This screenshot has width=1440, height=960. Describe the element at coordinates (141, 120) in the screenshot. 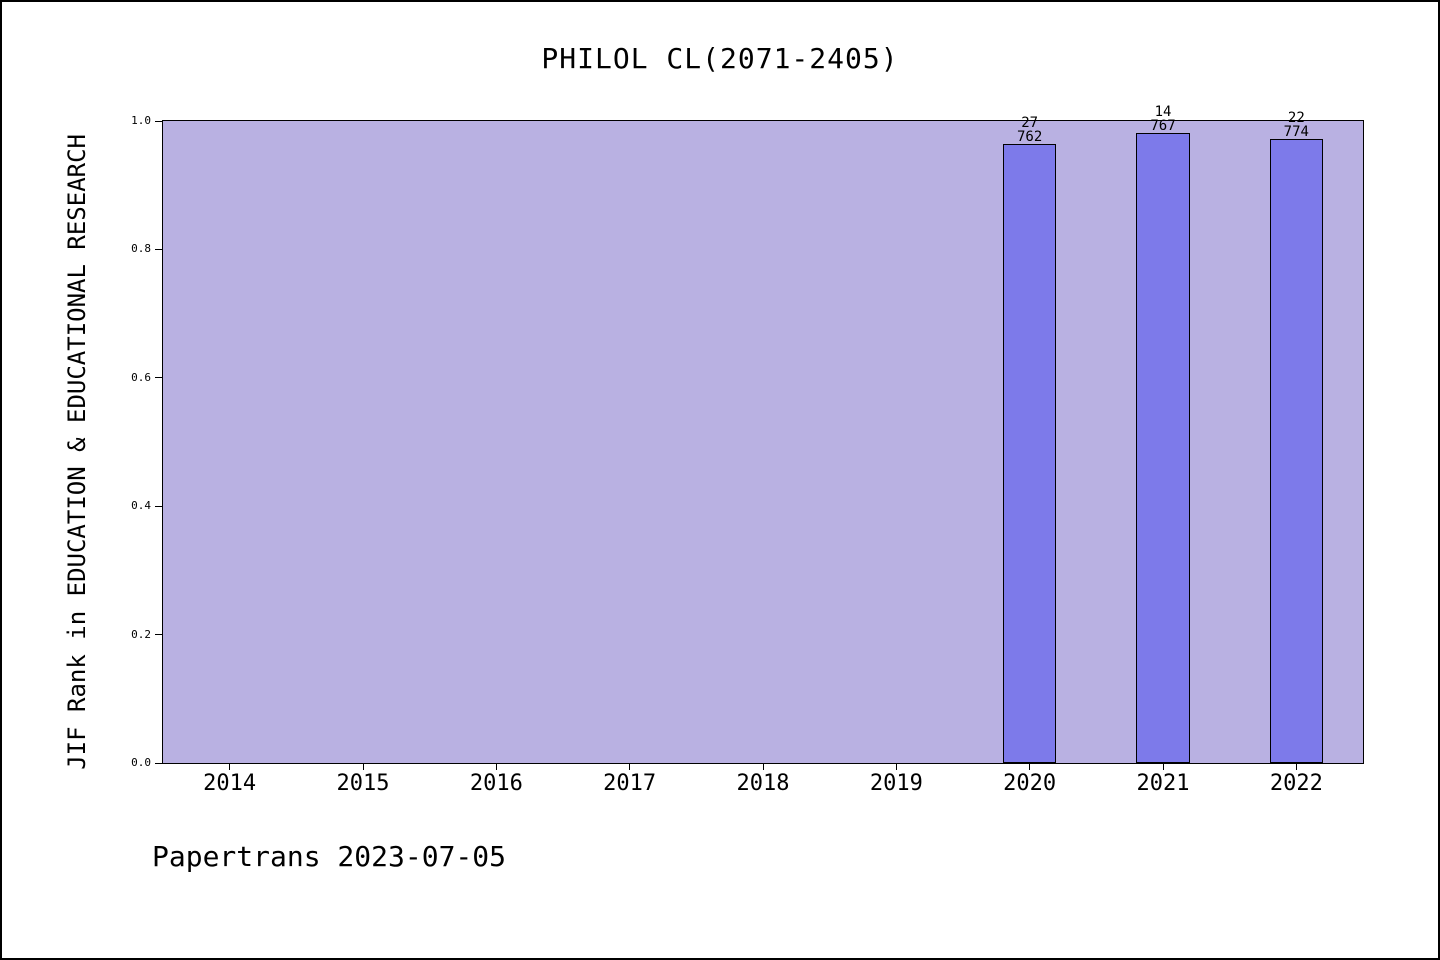

I see `y-tick-label: 1.0` at that location.